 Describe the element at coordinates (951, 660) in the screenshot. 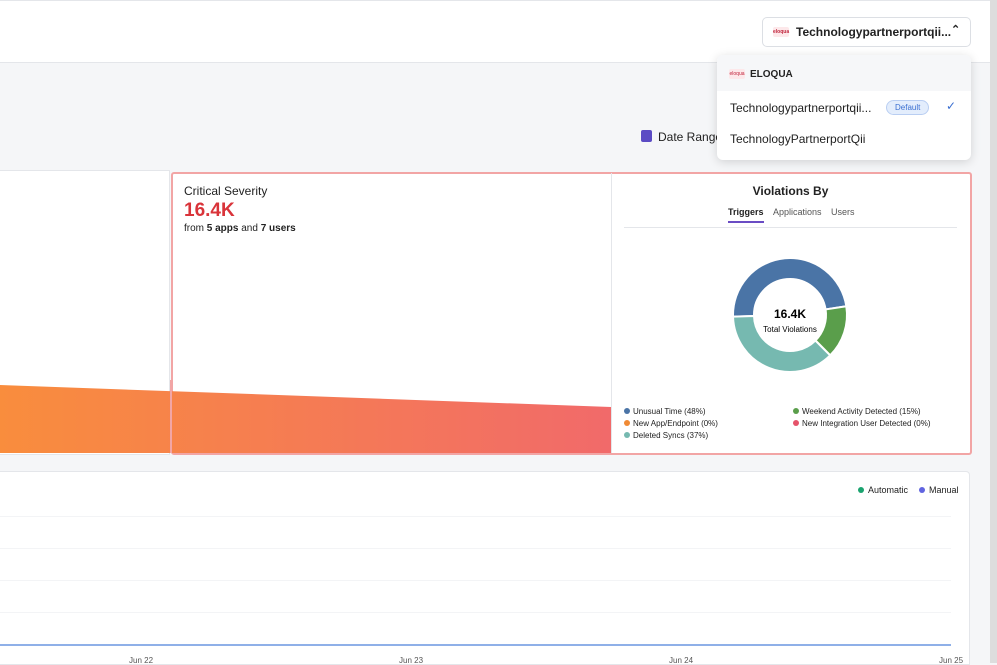

I see `x-label: Jun 25` at that location.